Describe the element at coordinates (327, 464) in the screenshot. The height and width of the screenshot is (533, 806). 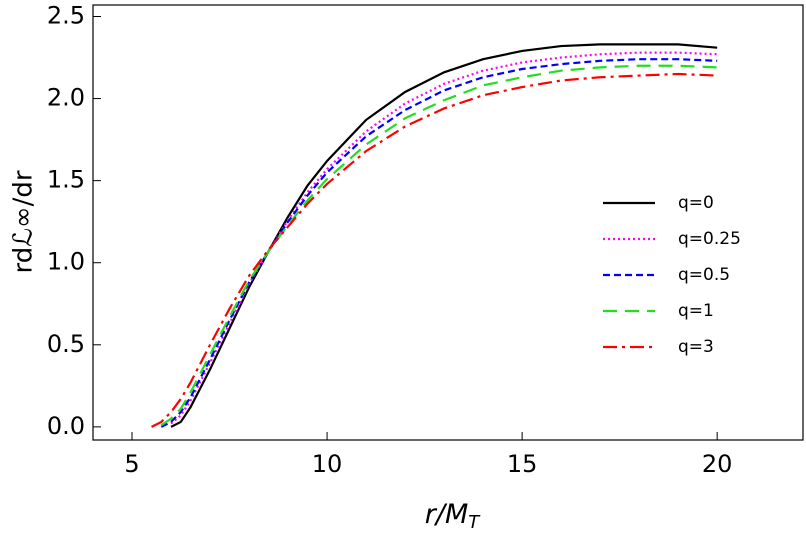
I see `x-tick-label: 10` at that location.